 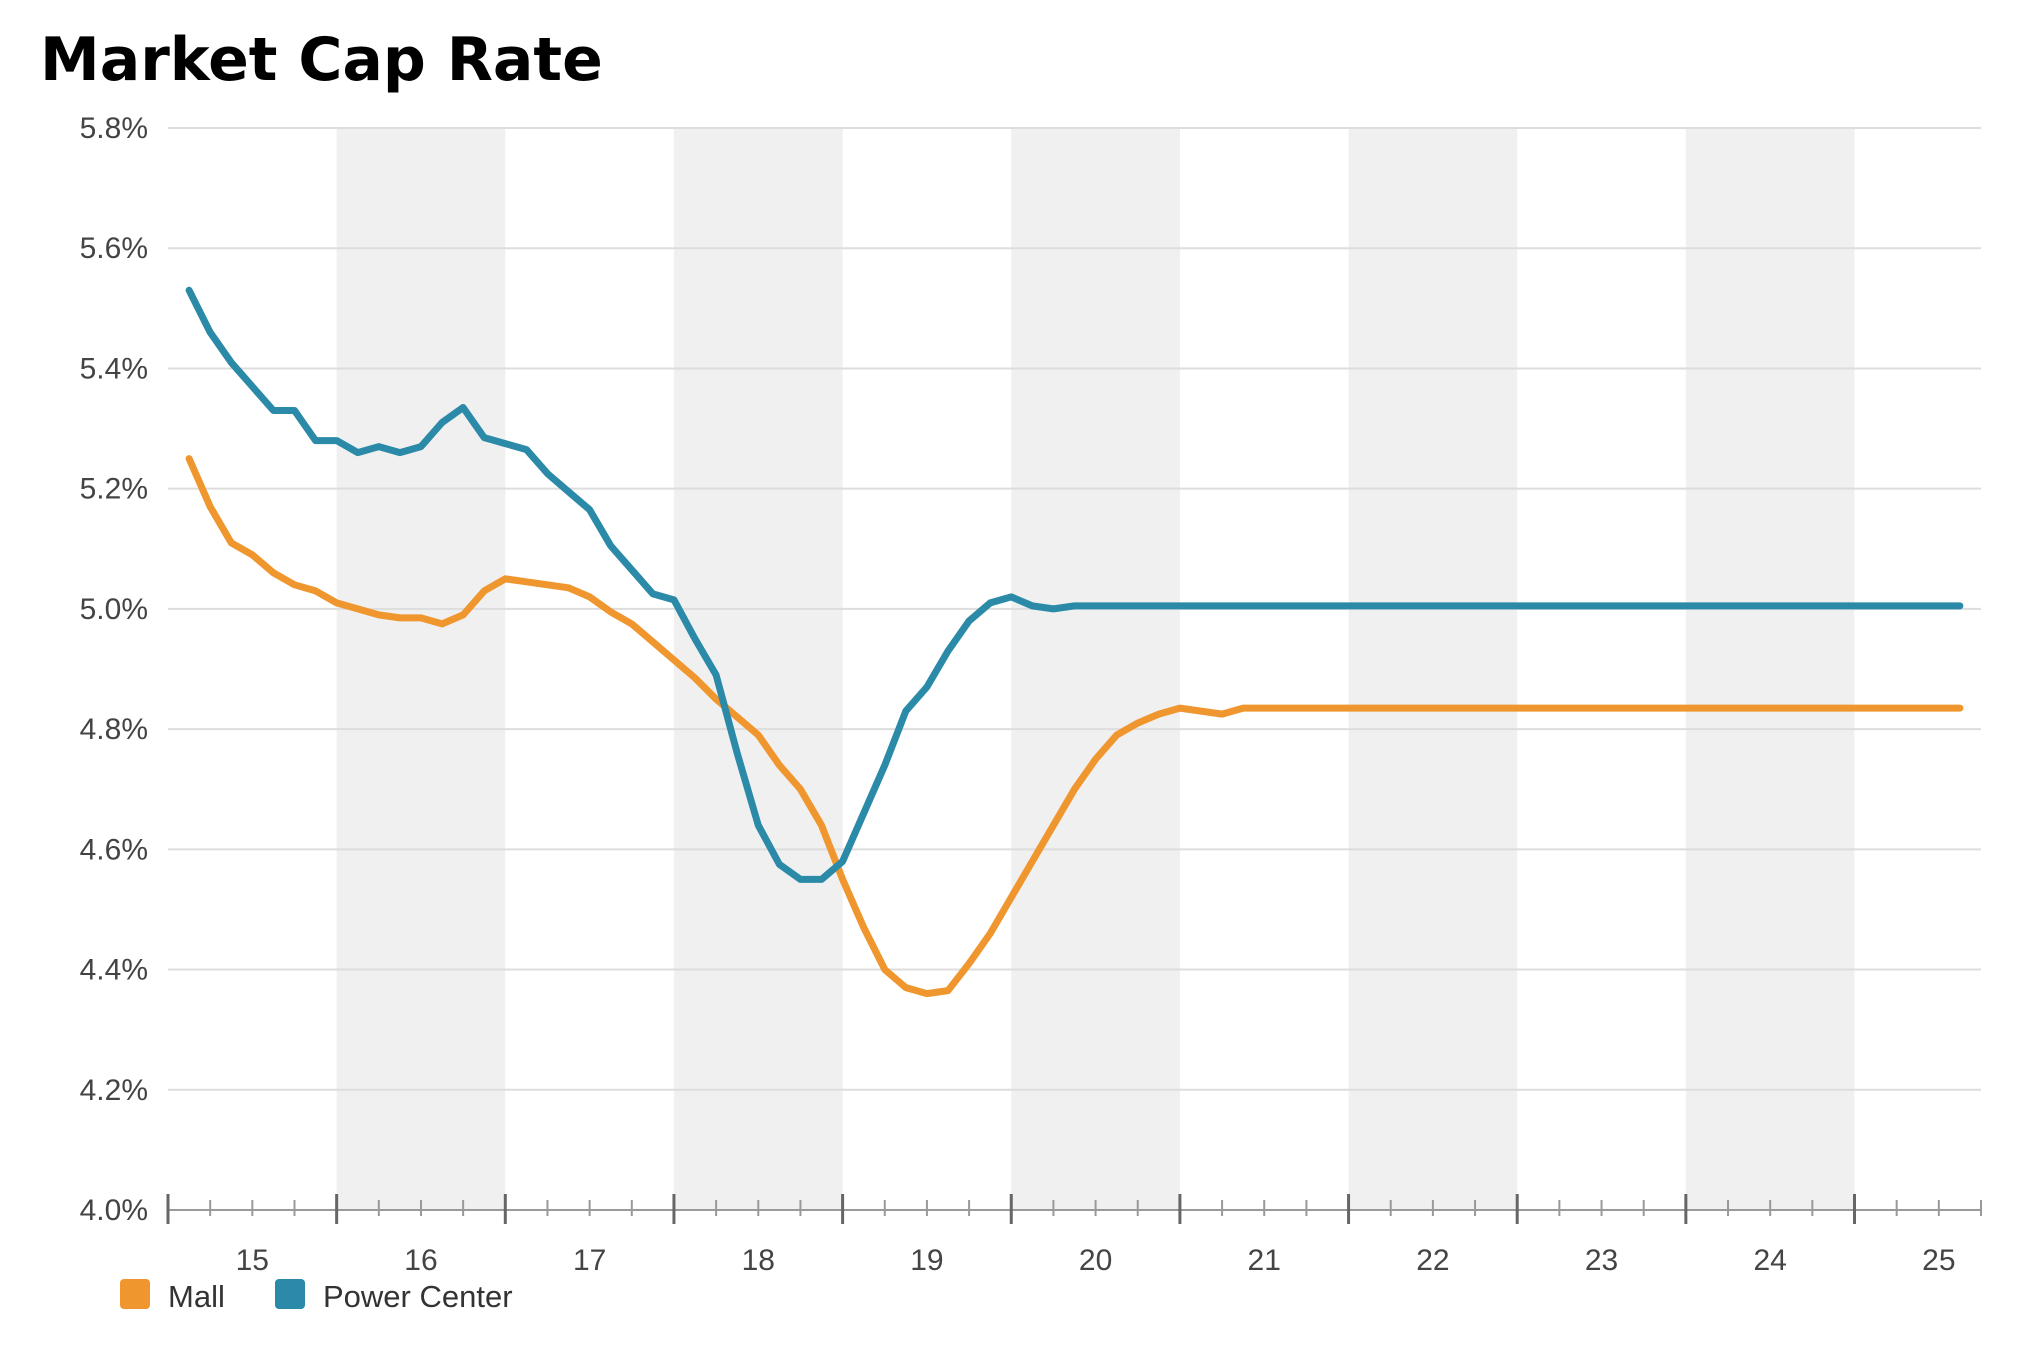 I want to click on x-tick-label: 25, so click(x=1938, y=1260).